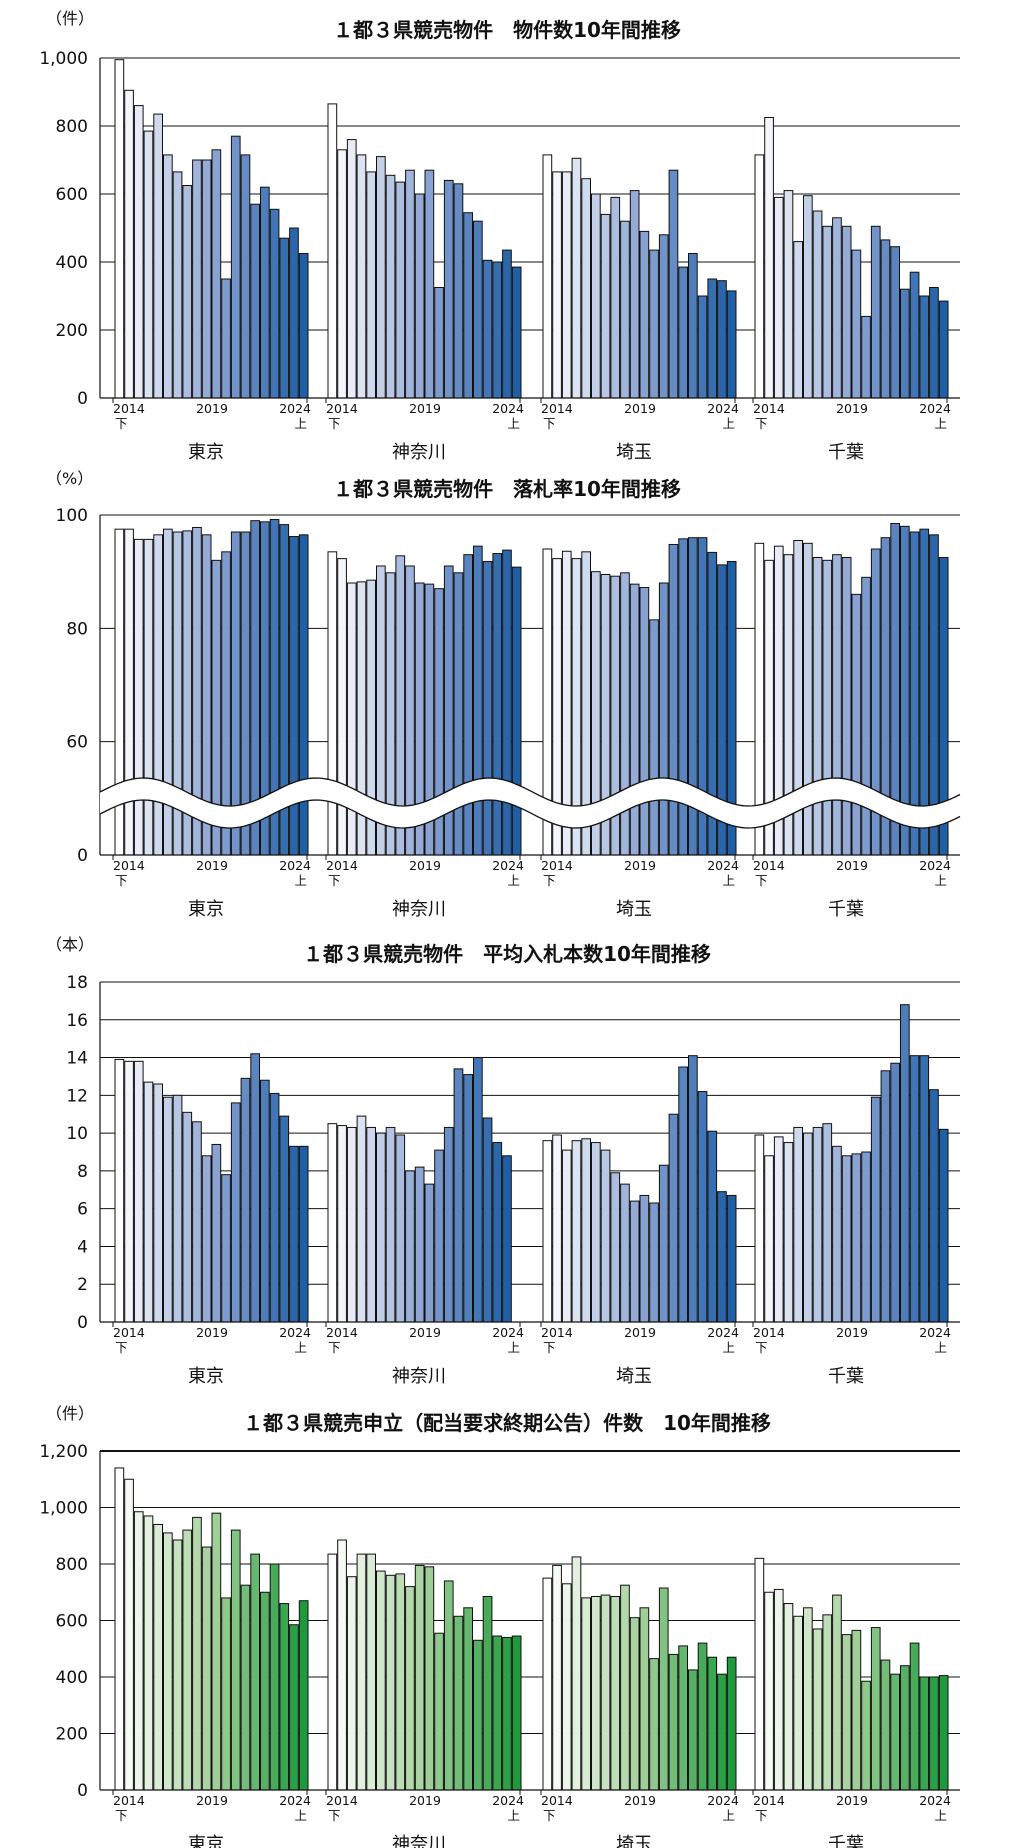  What do you see at coordinates (82, 1210) in the screenshot?
I see `y-tick-label: 6` at bounding box center [82, 1210].